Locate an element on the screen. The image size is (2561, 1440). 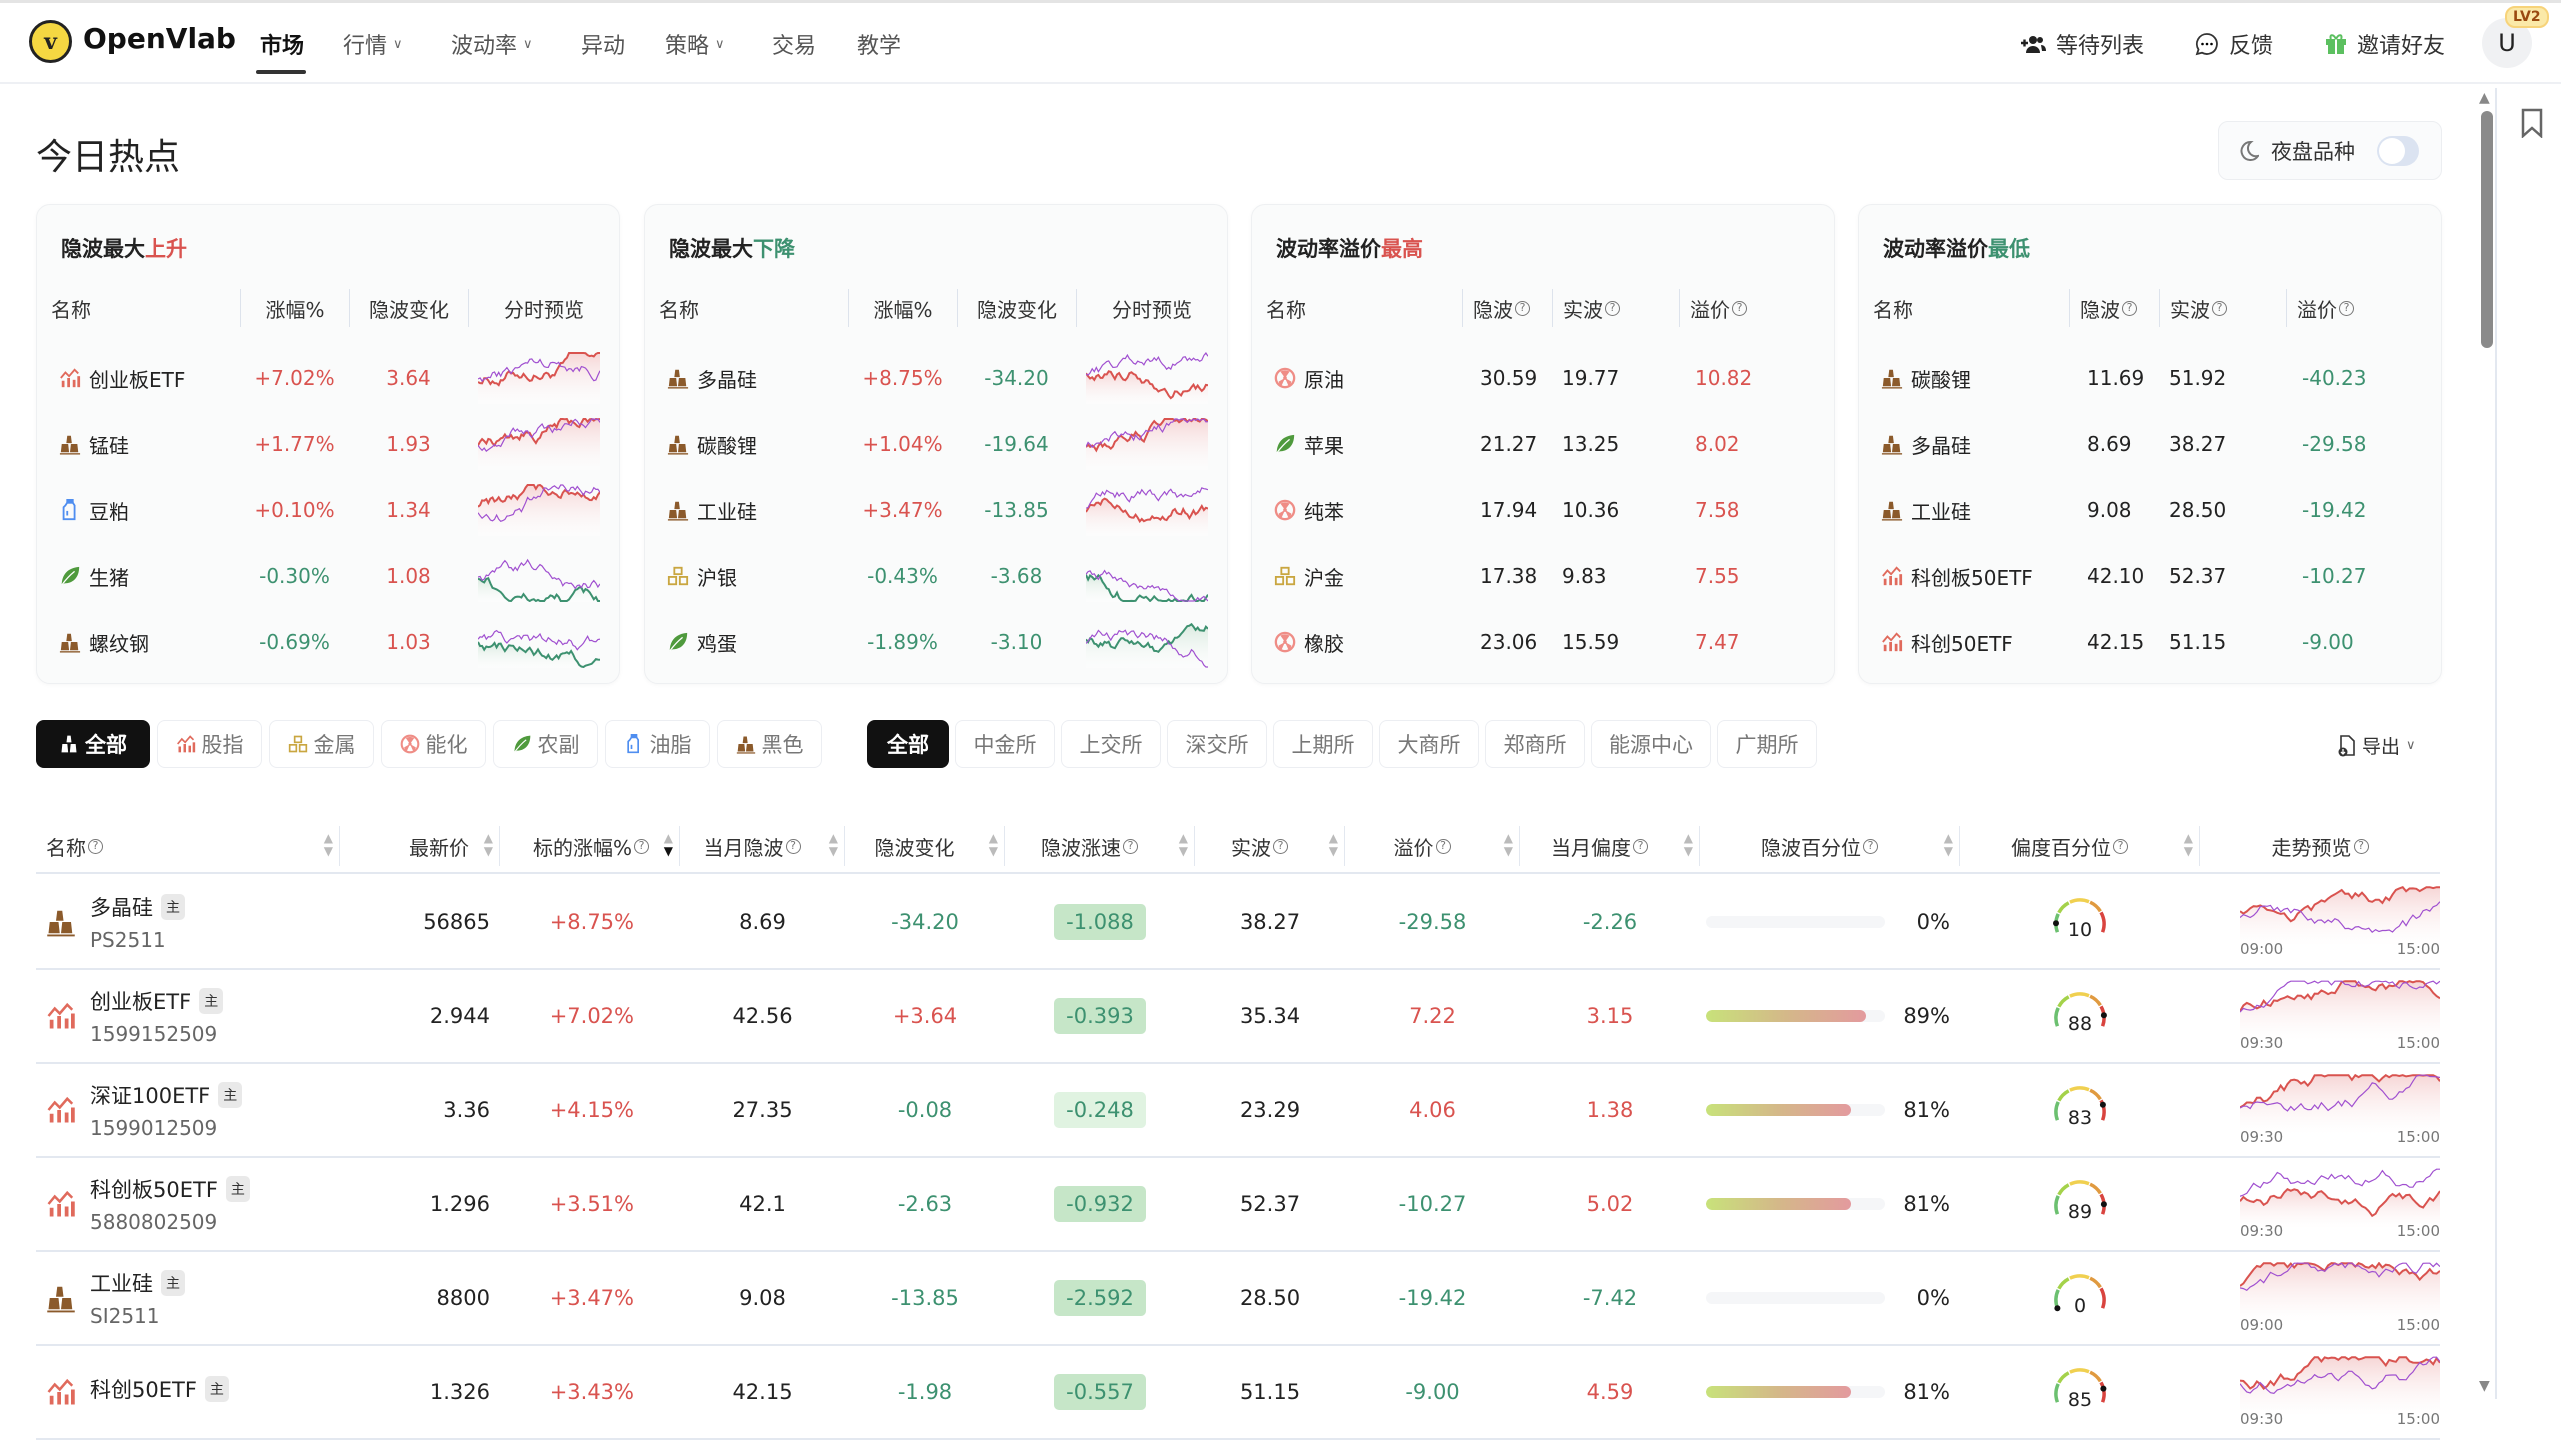
nav-item-0: 市场 is located at coordinates (282, 44).